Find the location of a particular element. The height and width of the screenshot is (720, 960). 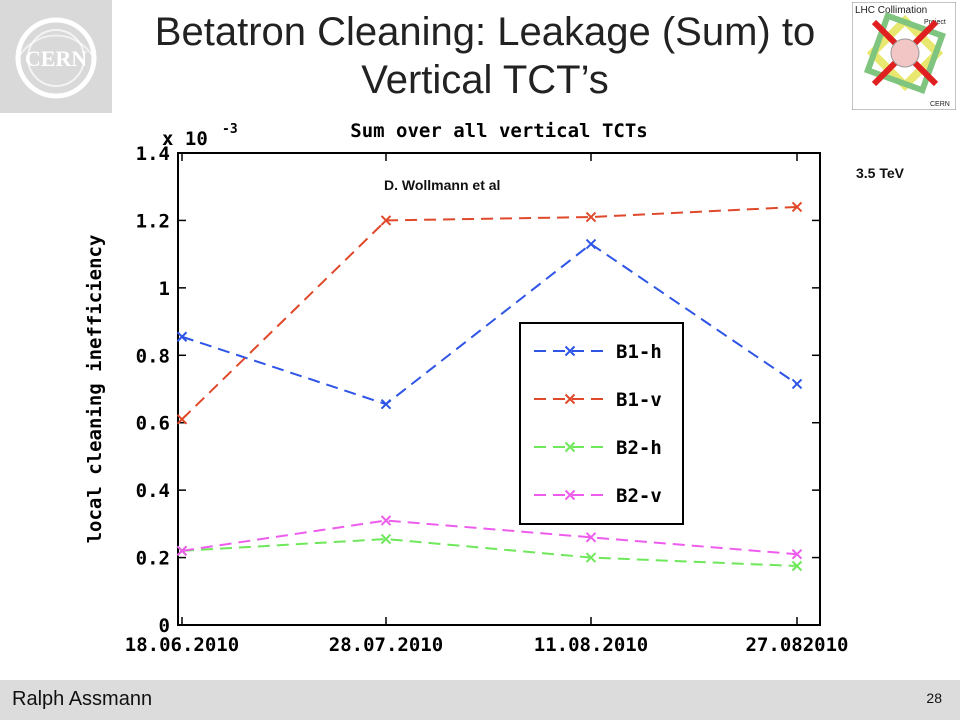

lhc-logo-title: LHC Collimation is located at coordinates (891, 10).